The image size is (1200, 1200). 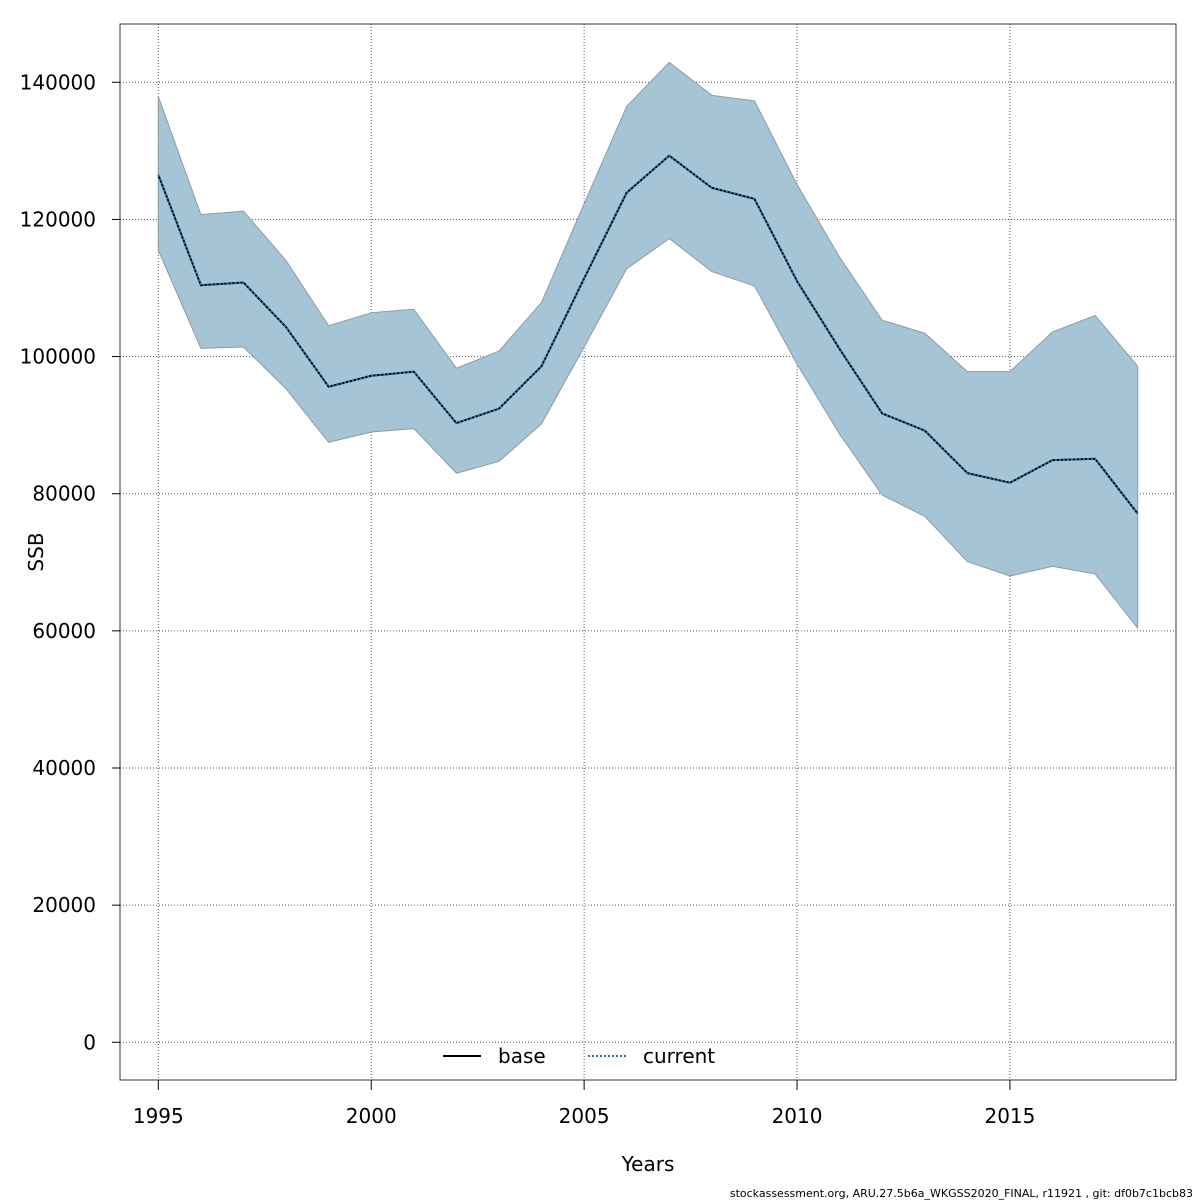 I want to click on x-tick-label: 1995, so click(x=158, y=1116).